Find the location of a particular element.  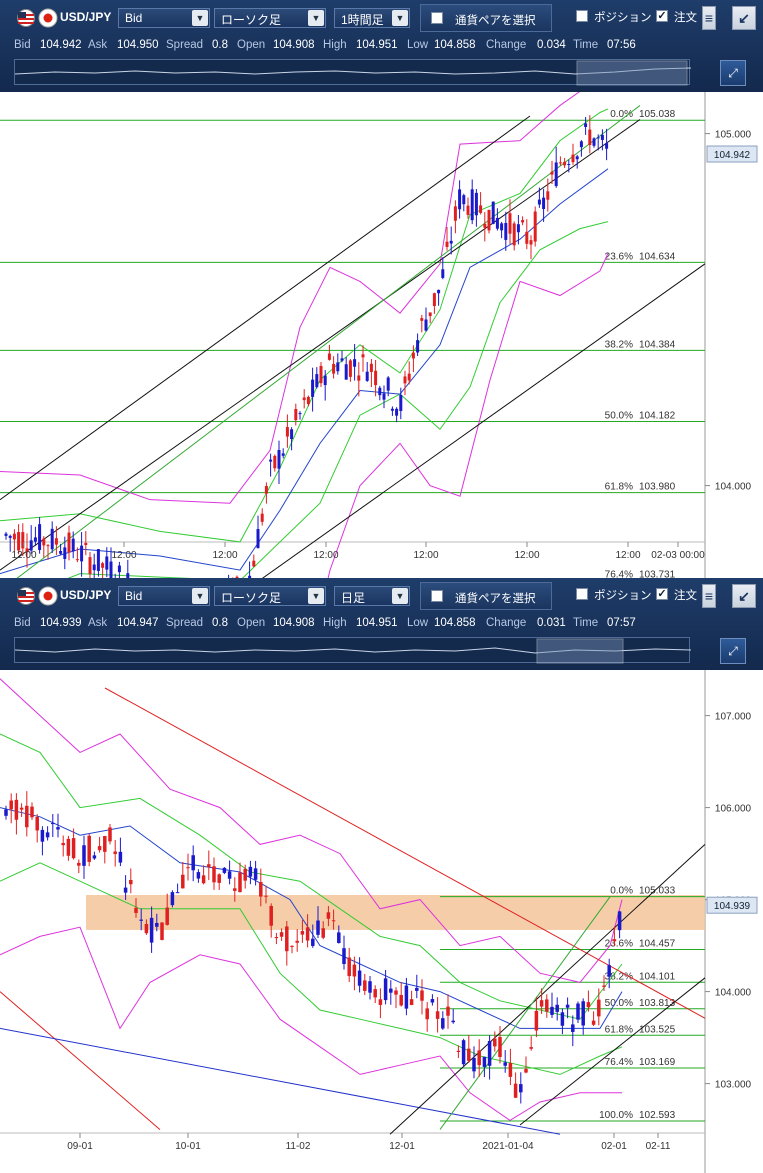

price-tick-label: 105.000 is located at coordinates (733, 135).